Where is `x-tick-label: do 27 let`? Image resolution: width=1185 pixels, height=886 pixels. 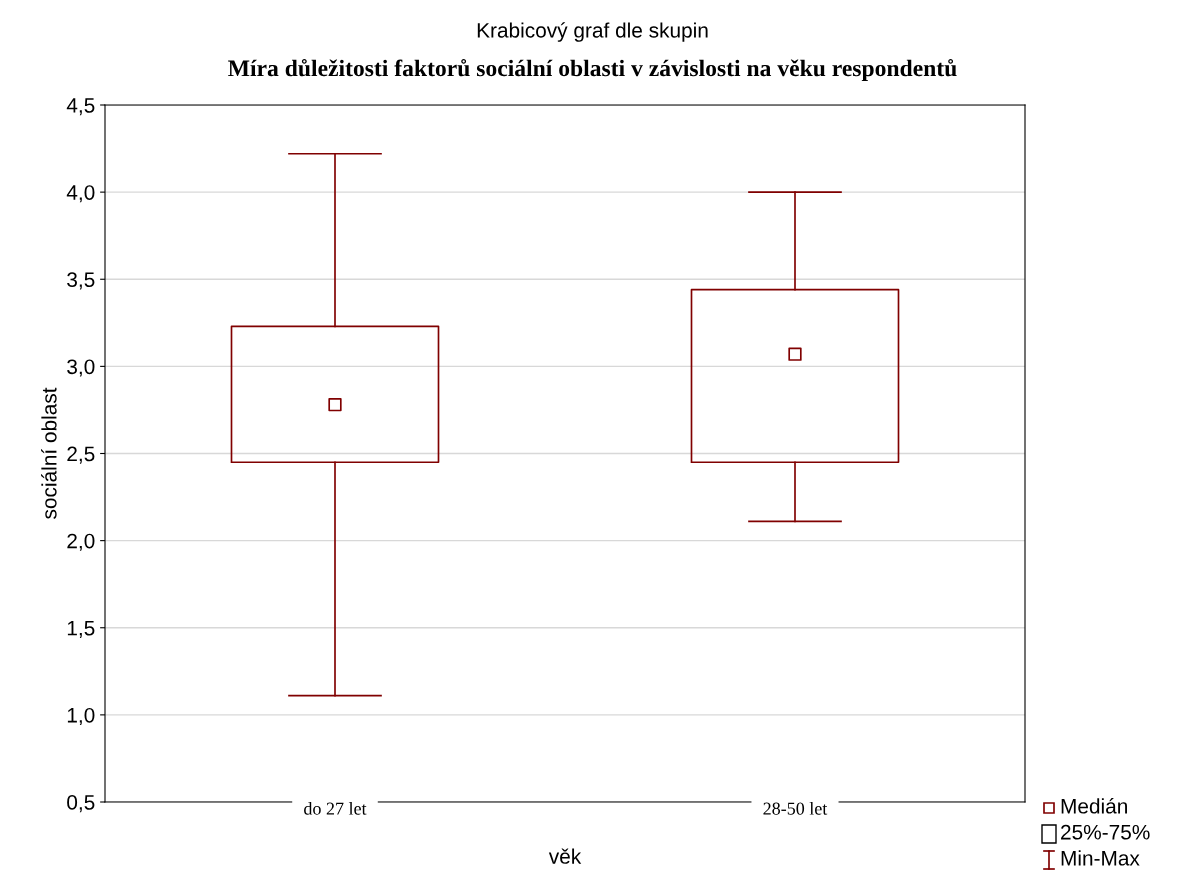
x-tick-label: do 27 let is located at coordinates (335, 808).